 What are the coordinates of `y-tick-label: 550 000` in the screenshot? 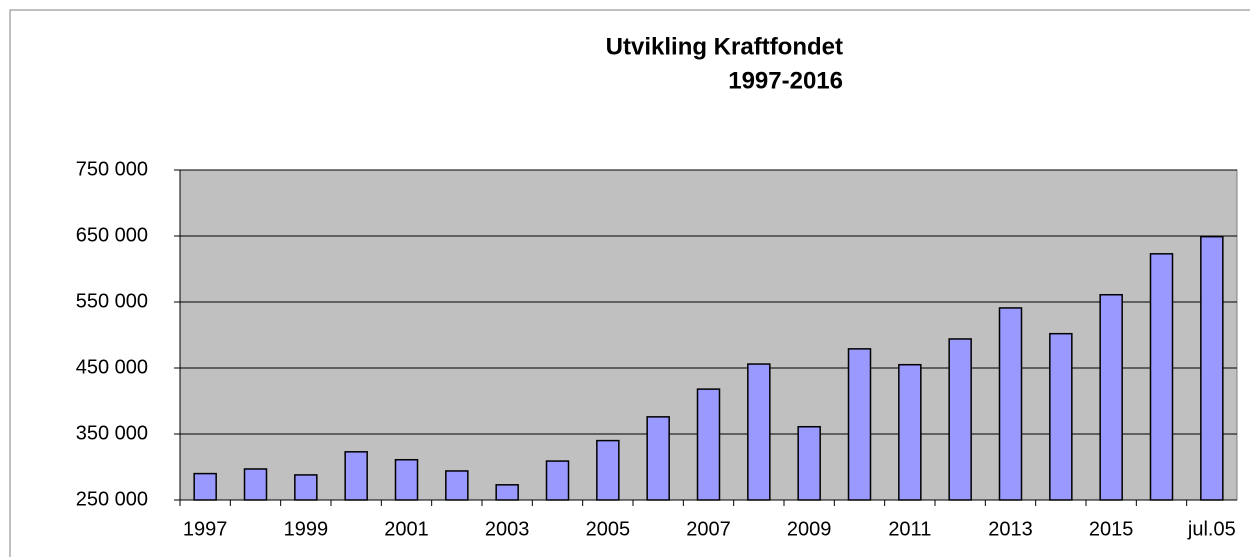 It's located at (112, 301).